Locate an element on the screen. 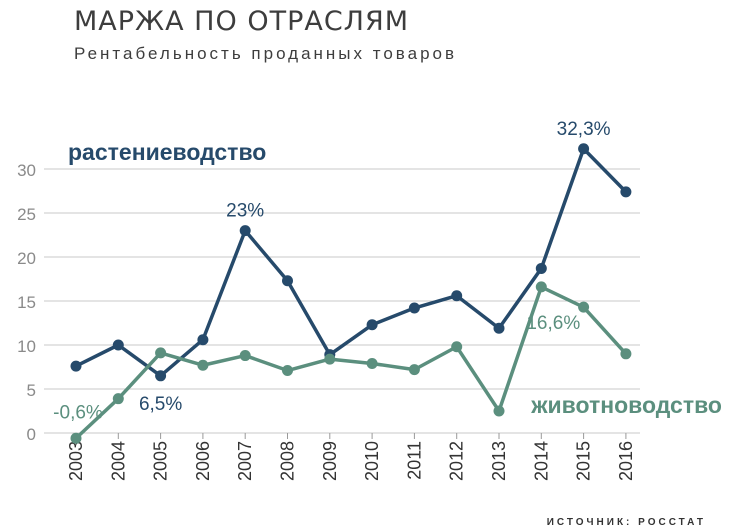 Image resolution: width=730 pixels, height=532 pixels. x-tick-label: 2014 is located at coordinates (541, 461).